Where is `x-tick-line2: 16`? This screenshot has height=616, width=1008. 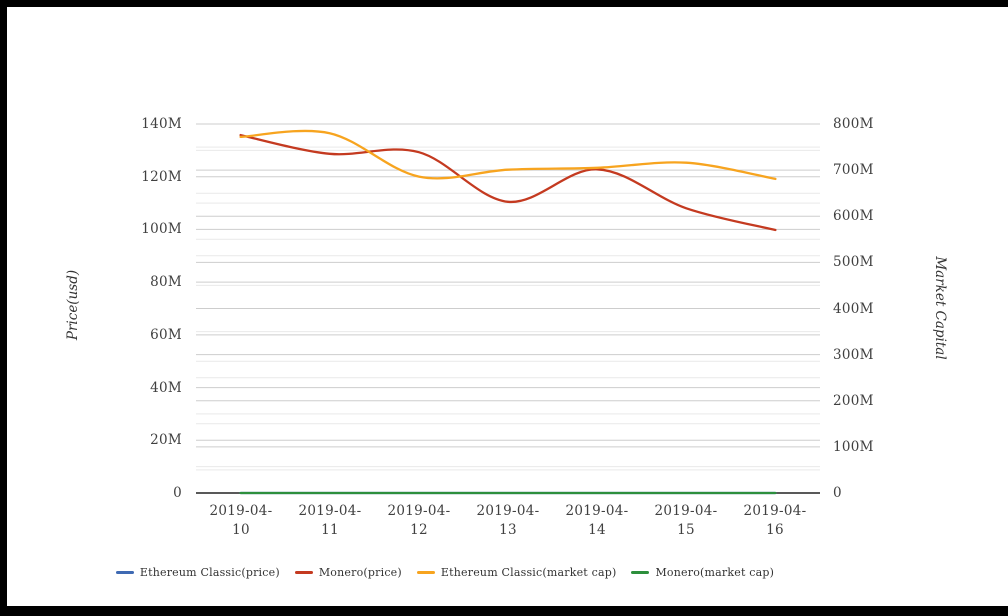
x-tick-line2: 16 is located at coordinates (775, 530).